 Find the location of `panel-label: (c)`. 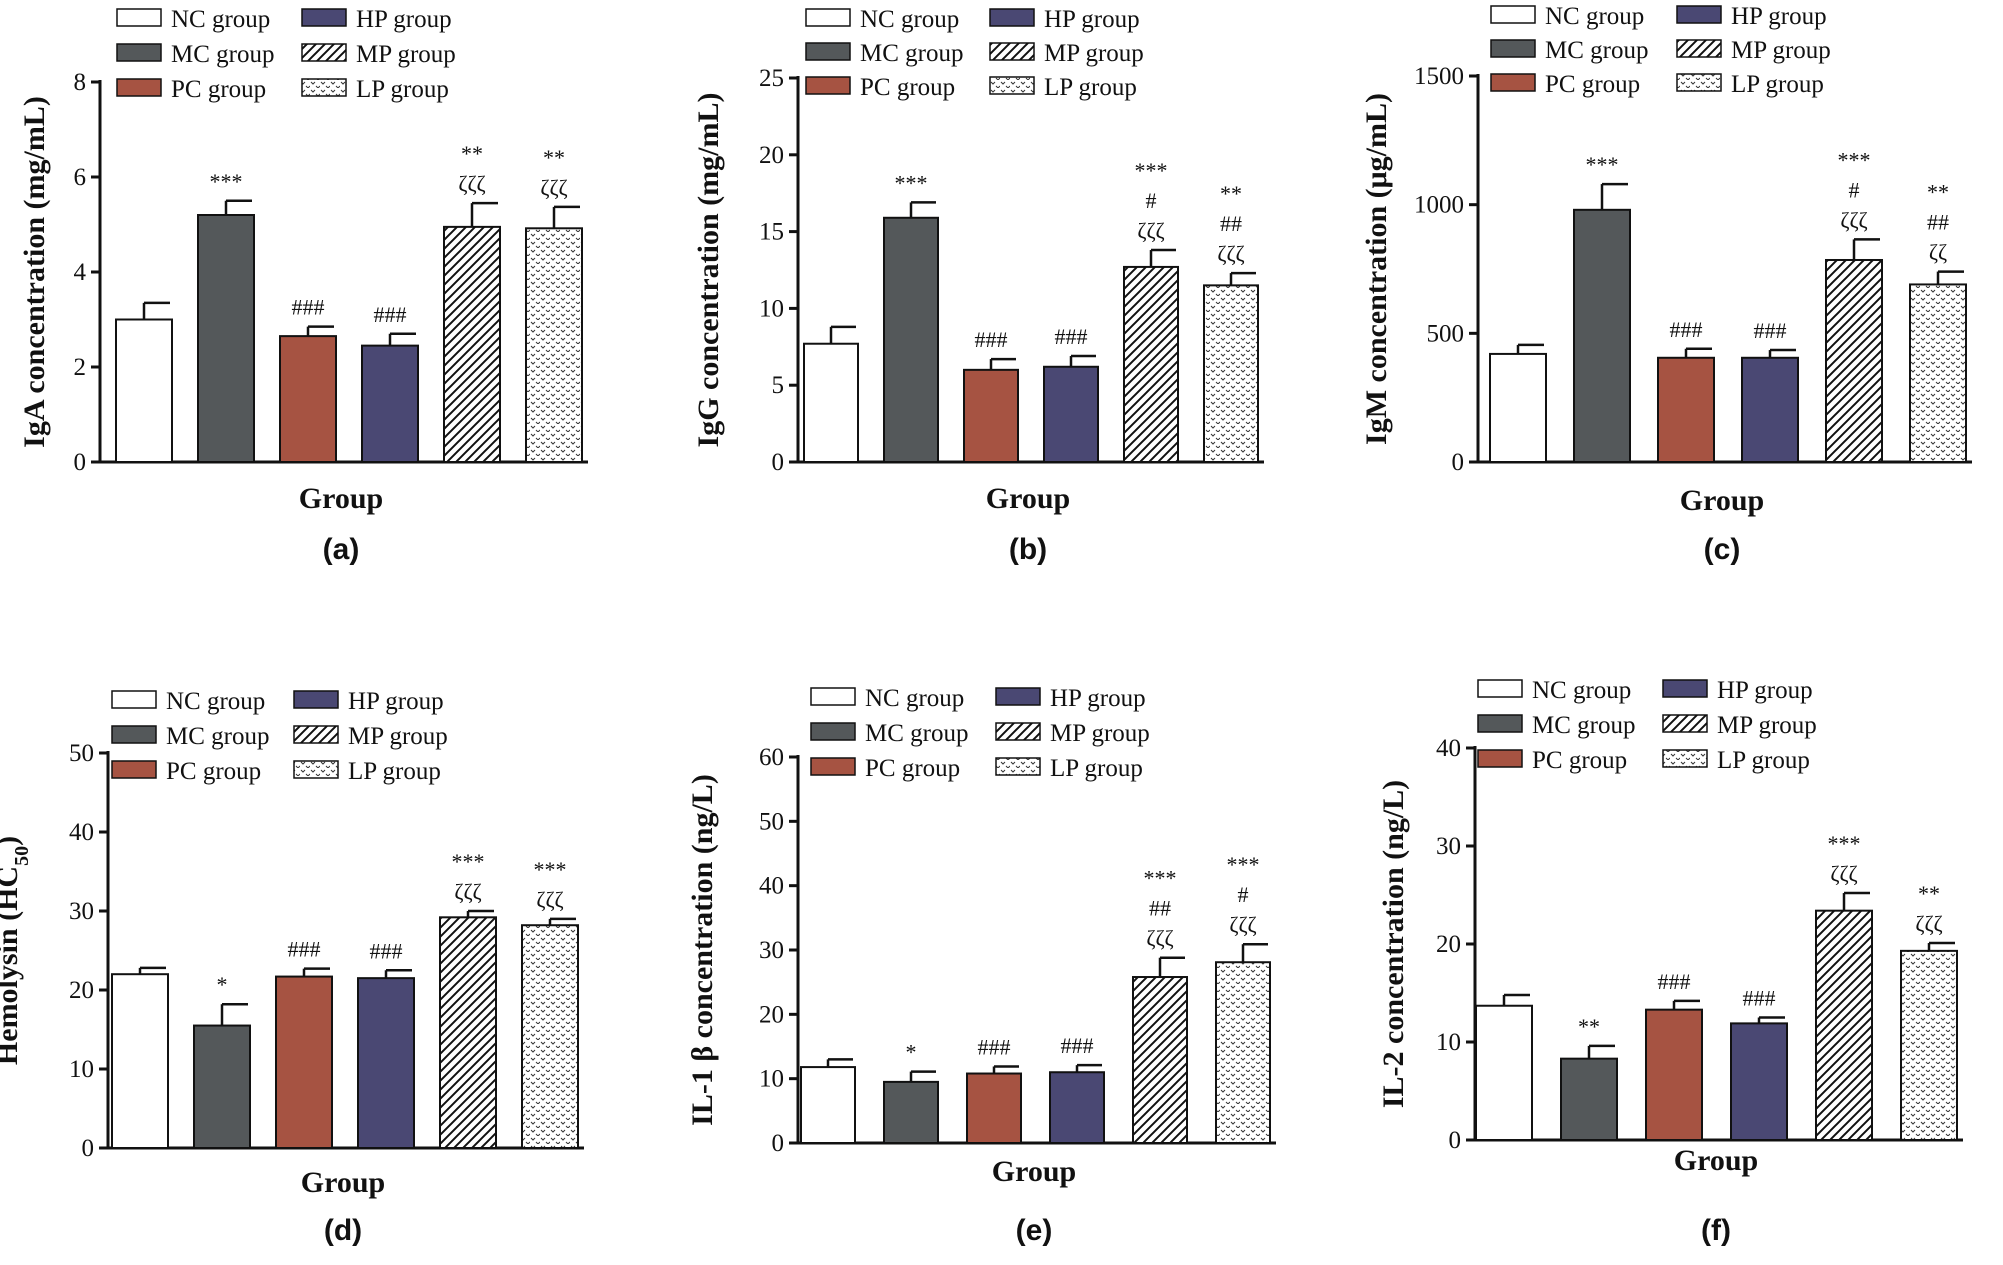

panel-label: (c) is located at coordinates (1722, 549).